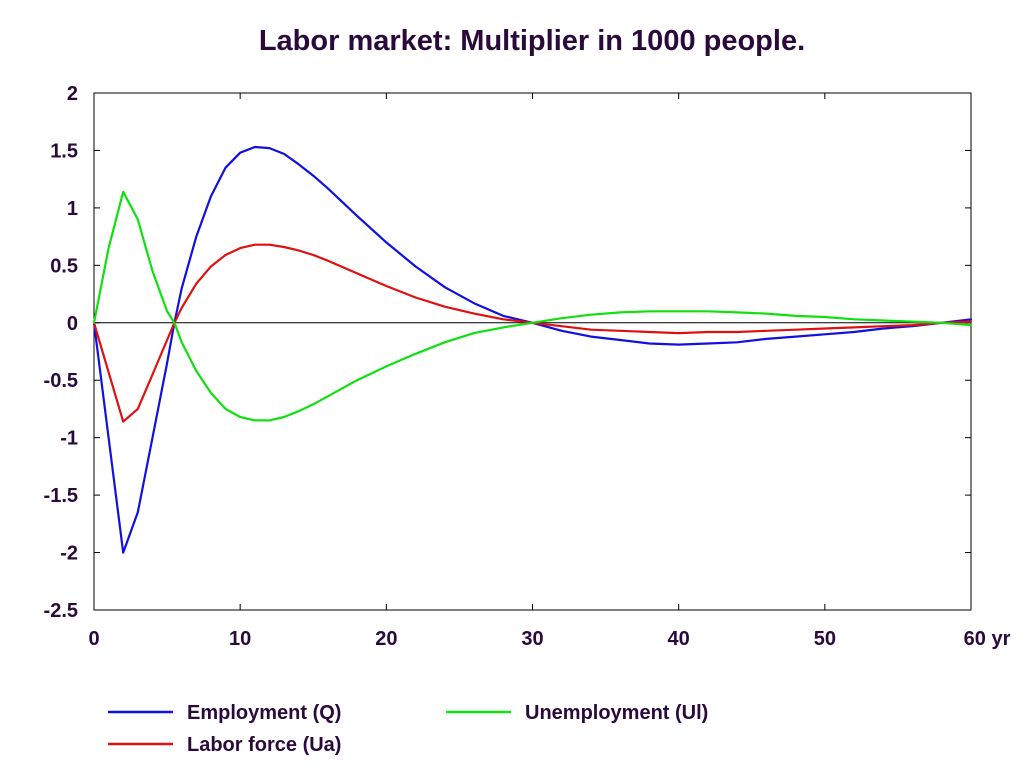 This screenshot has height=778, width=1024. Describe the element at coordinates (64, 151) in the screenshot. I see `y-tick-label: 1.5` at that location.